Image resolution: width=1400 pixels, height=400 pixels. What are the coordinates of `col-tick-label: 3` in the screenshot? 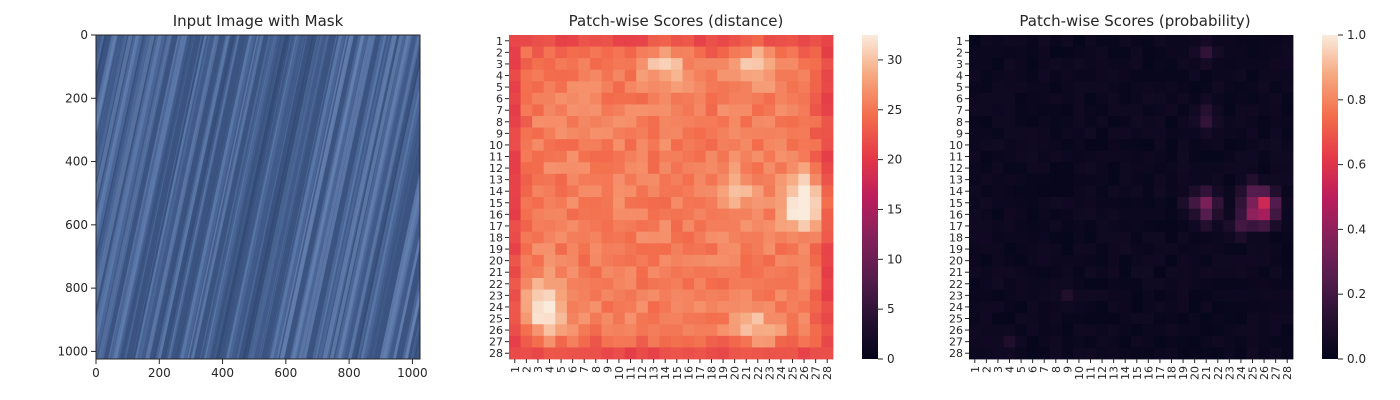 It's located at (538, 369).